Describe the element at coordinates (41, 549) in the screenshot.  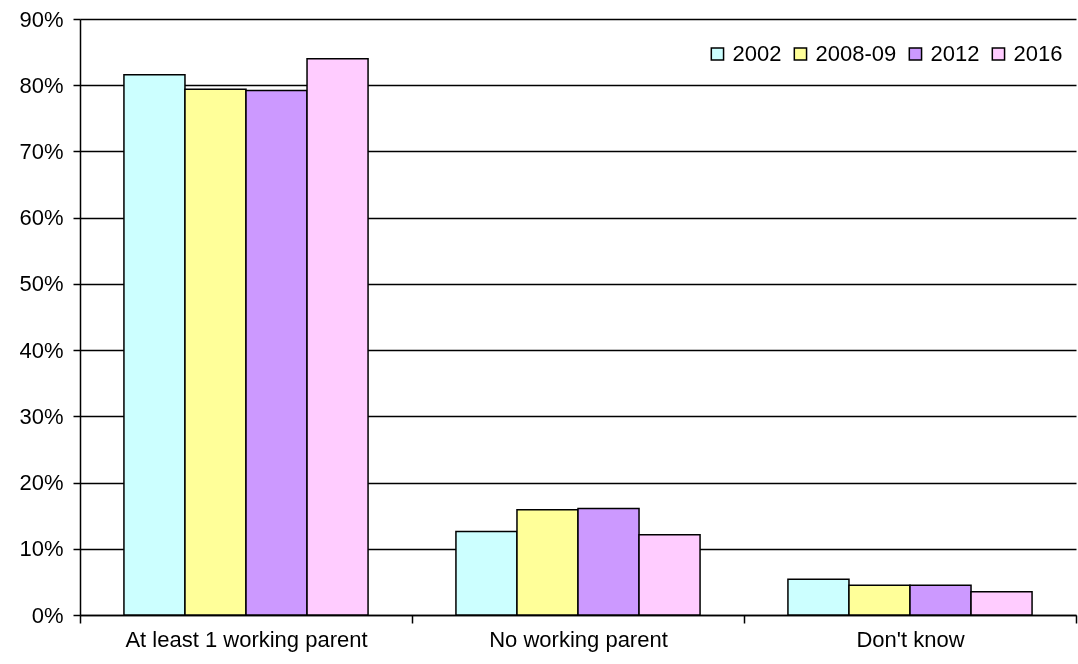
I see `y-tick-label: 10%` at that location.